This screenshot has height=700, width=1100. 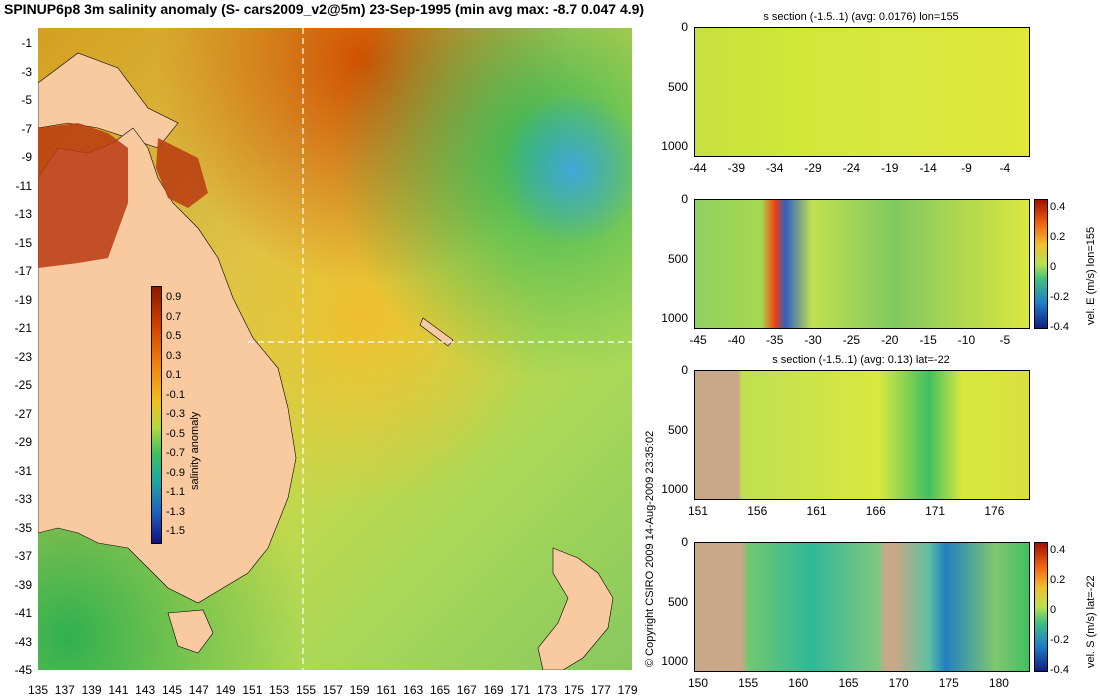 I want to click on panel-x-tick: -24, so click(x=851, y=168).